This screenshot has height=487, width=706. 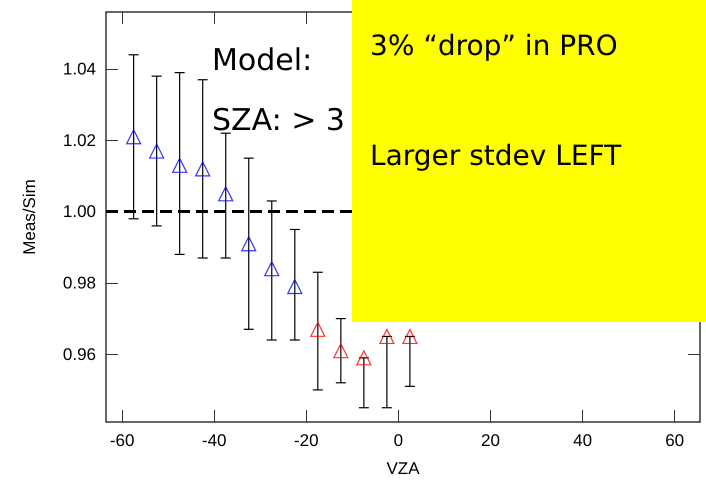 I want to click on annotation: Larger stdev LEFT, so click(x=496, y=155).